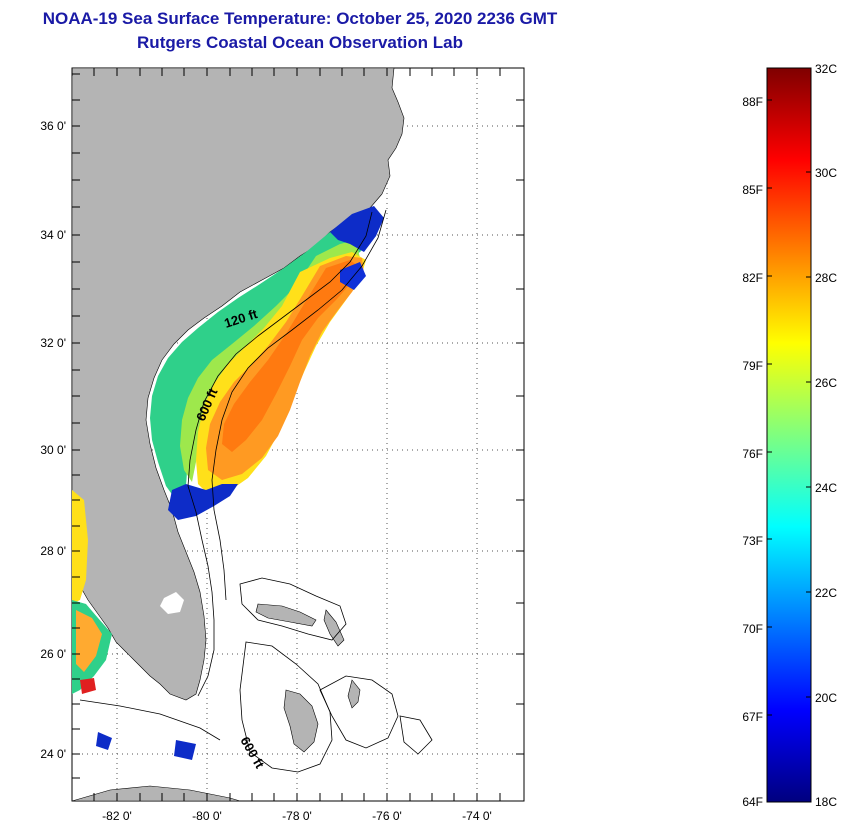 The height and width of the screenshot is (832, 849). I want to click on colorbar-gradient, so click(789, 435).